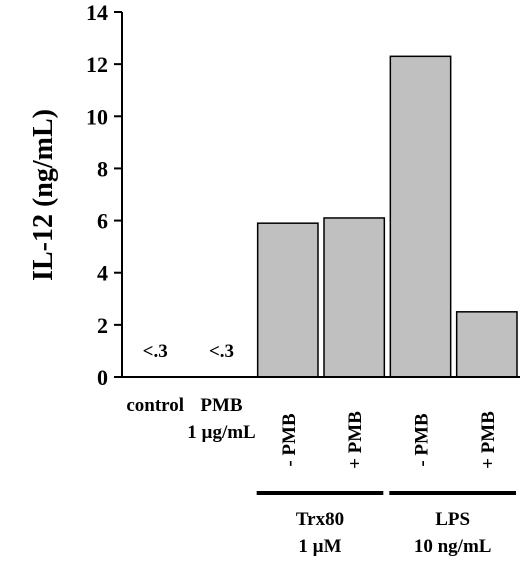  Describe the element at coordinates (102, 221) in the screenshot. I see `y-tick-label: 6` at that location.